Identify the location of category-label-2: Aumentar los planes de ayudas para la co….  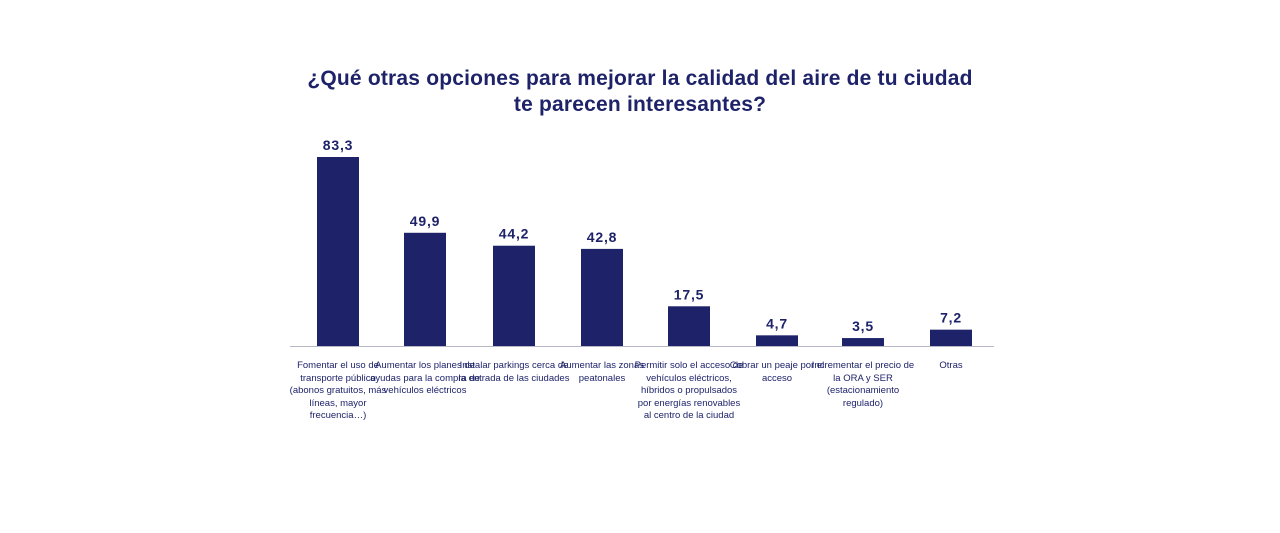
(425, 378).